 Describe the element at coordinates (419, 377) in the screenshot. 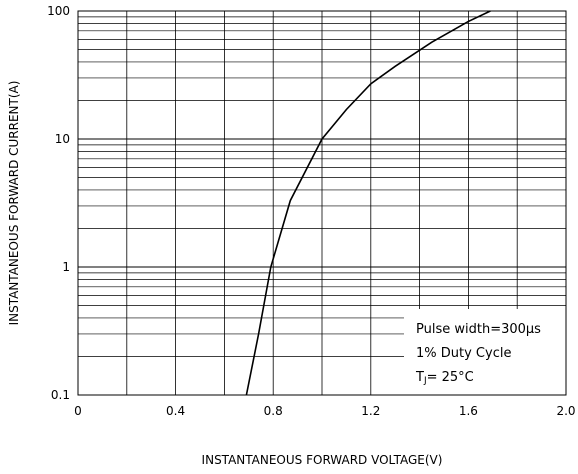

I see `tj-prefix: T` at that location.